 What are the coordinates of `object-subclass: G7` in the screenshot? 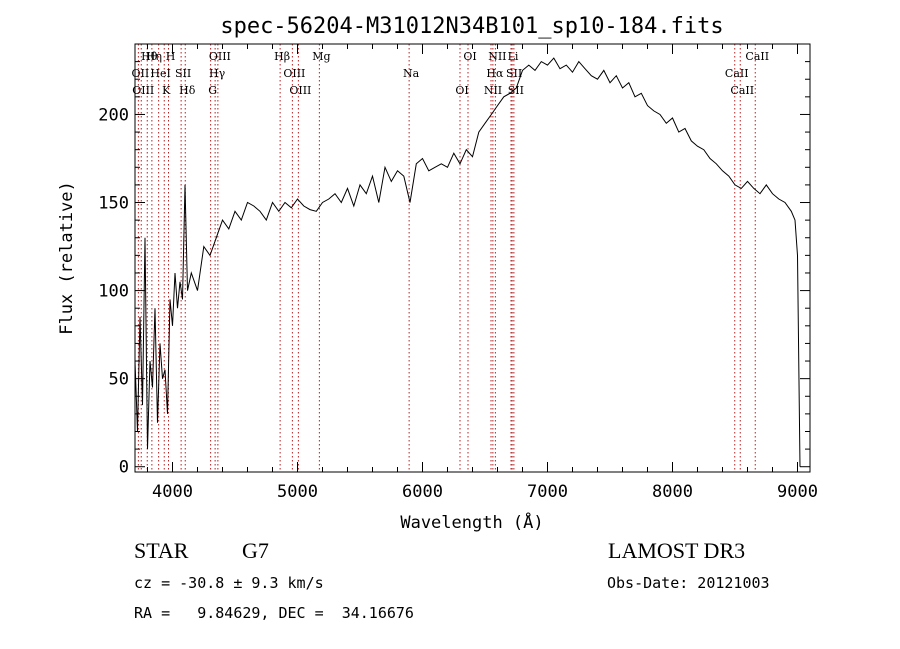 It's located at (255, 550).